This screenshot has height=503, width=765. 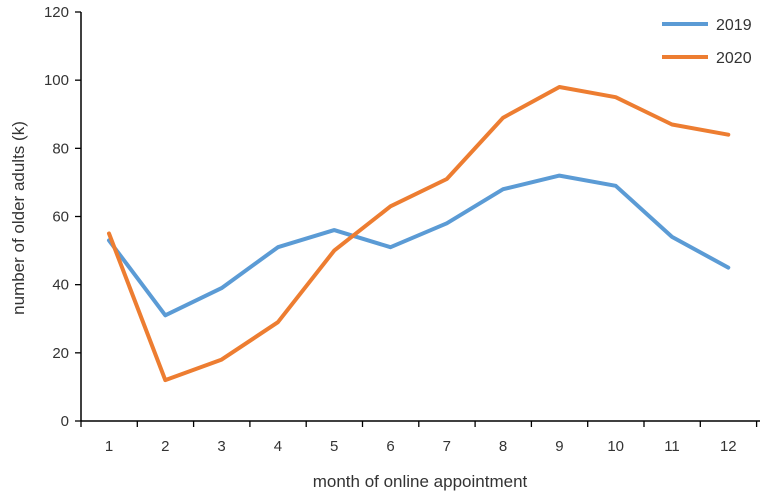 I want to click on x-tick-label: 11, so click(x=672, y=446).